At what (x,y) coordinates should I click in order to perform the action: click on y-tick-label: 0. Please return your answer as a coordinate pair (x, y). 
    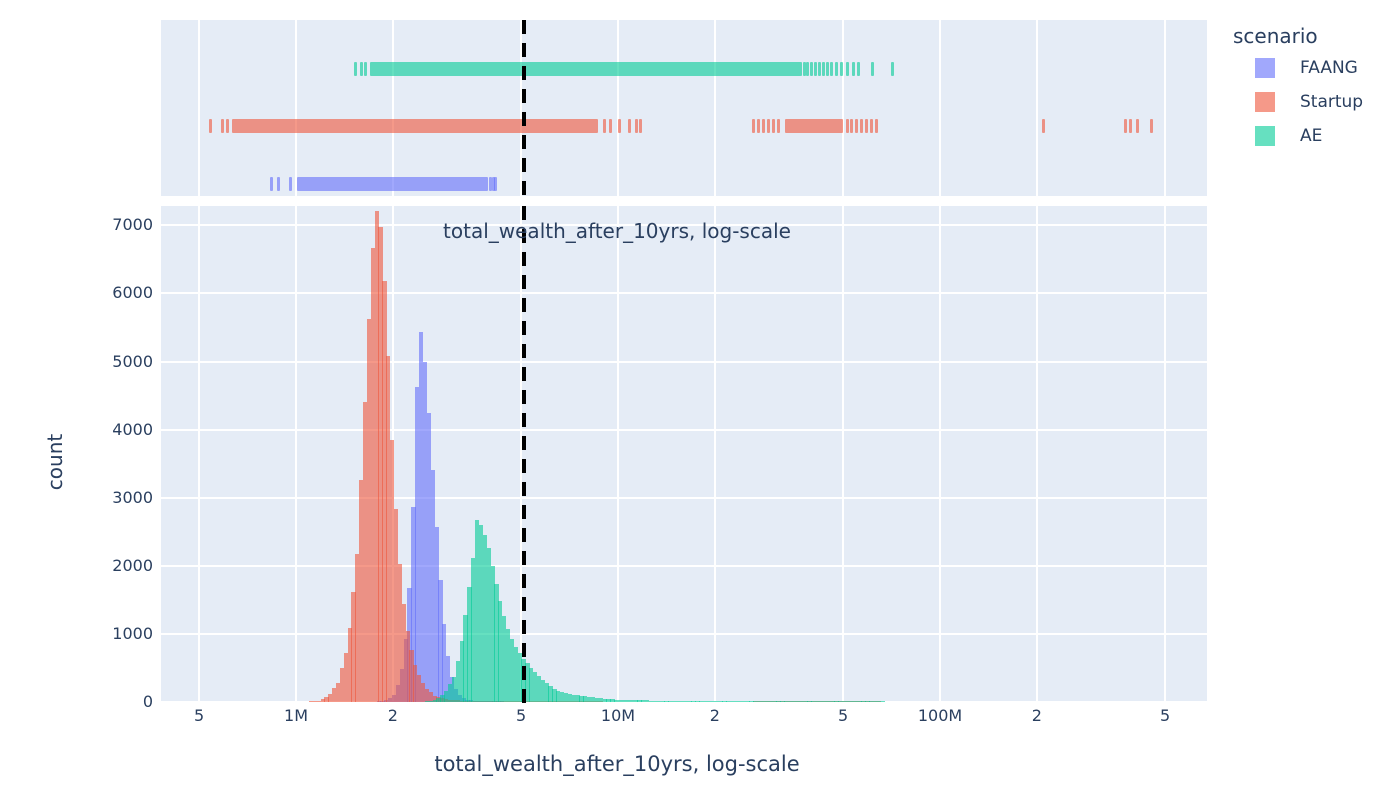
    Looking at the image, I should click on (147, 701).